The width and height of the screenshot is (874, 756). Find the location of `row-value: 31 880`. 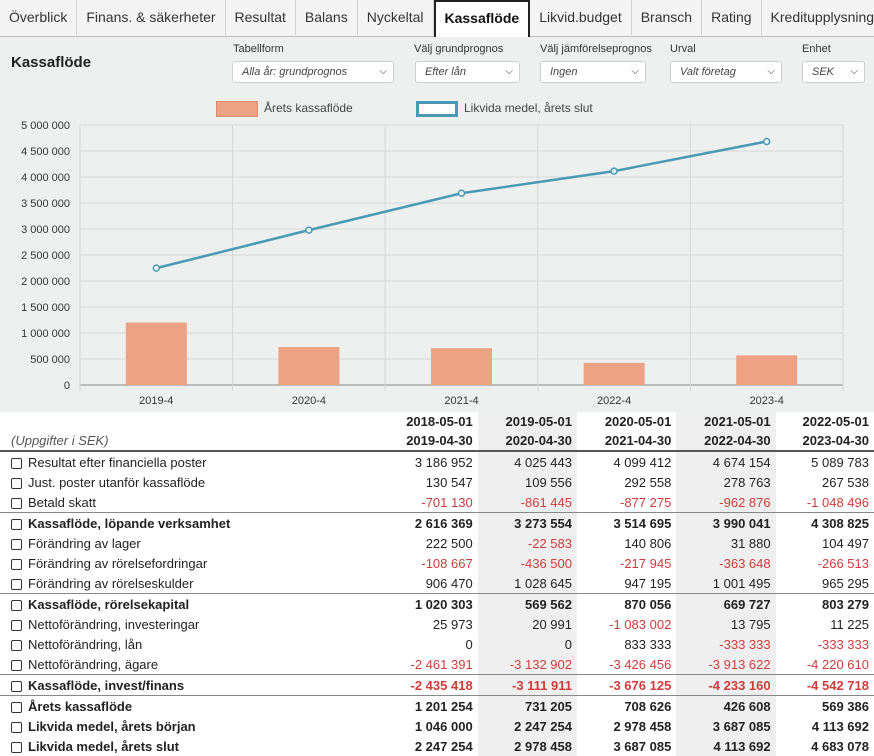

row-value: 31 880 is located at coordinates (726, 543).